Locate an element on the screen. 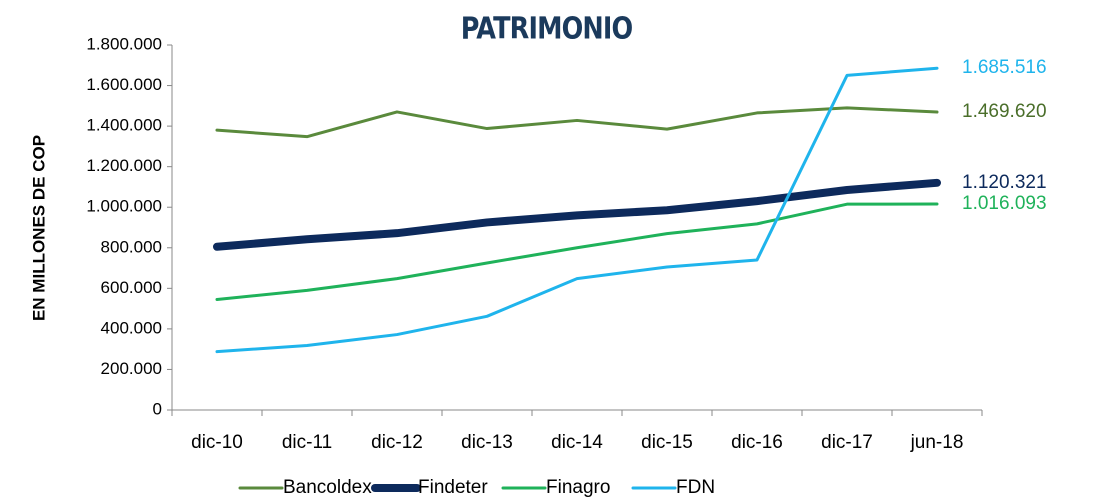 This screenshot has width=1099, height=500. y-tick-label: 200.000 is located at coordinates (131, 368).